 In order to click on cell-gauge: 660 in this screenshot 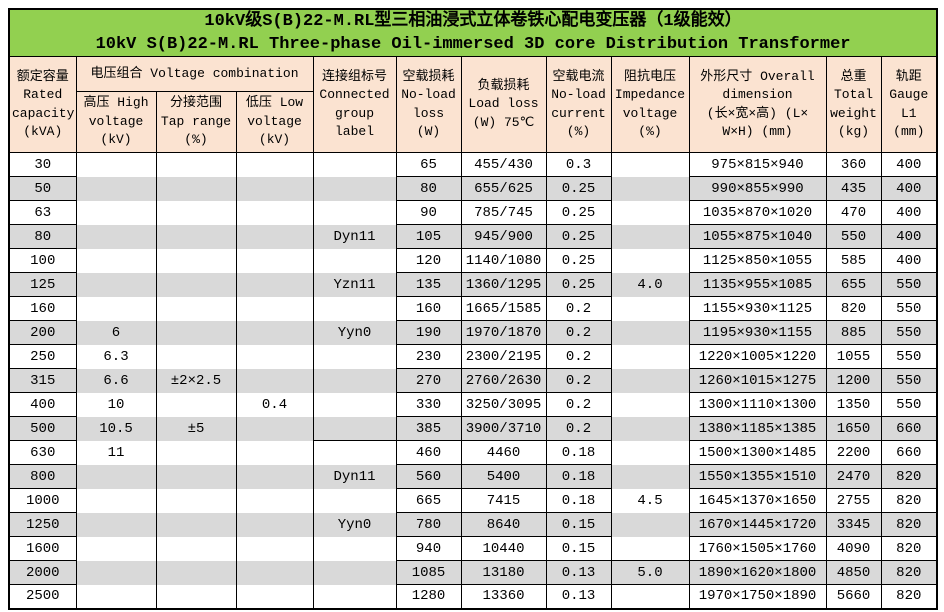, I will do `click(909, 452)`.